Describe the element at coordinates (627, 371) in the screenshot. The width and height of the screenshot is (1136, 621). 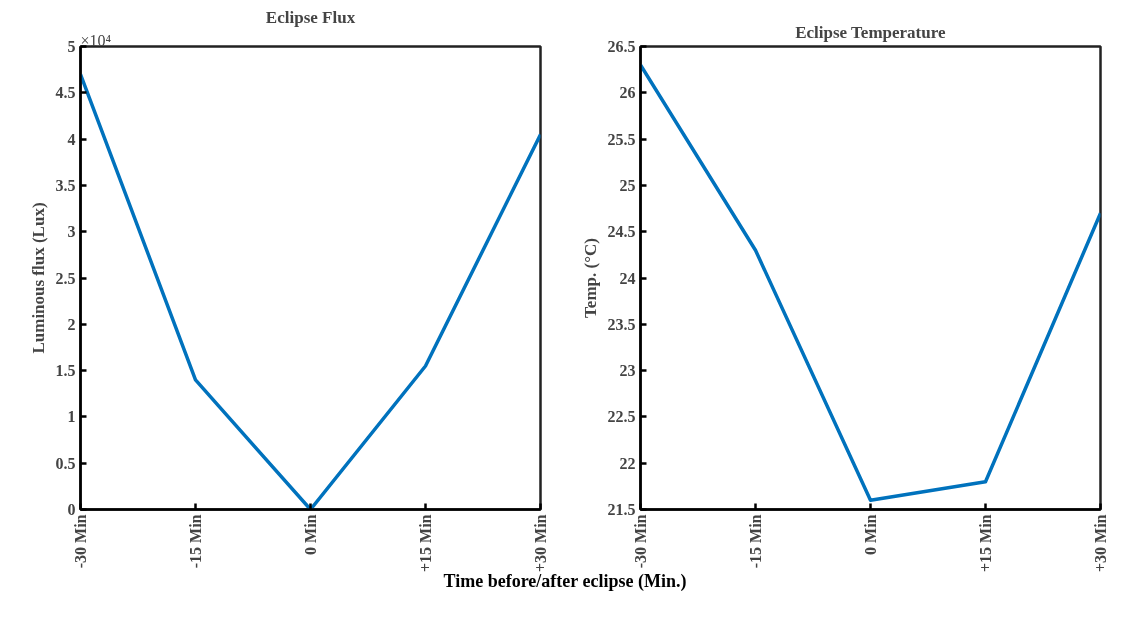
I see `y-tick-label: 23` at that location.